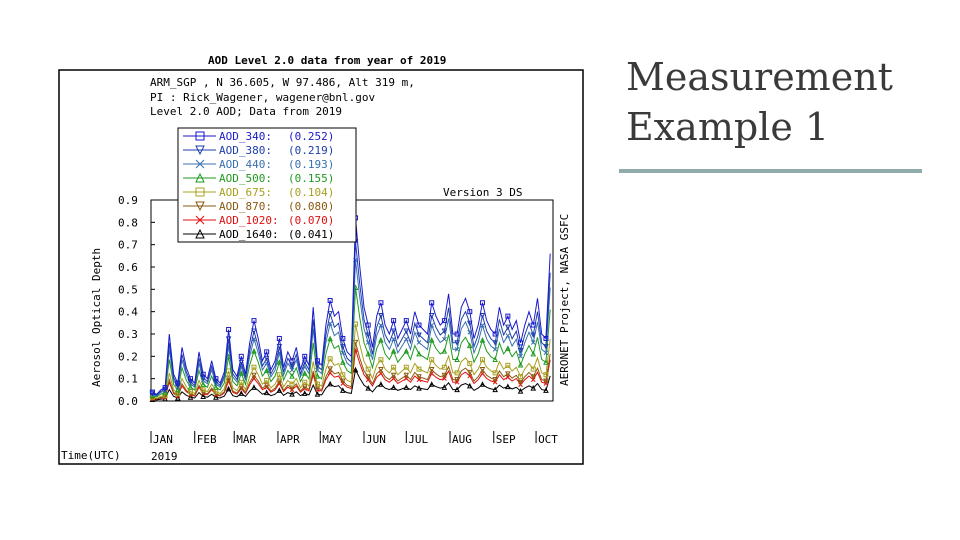  I want to click on slide-title-line-1: Measurement, so click(759, 77).